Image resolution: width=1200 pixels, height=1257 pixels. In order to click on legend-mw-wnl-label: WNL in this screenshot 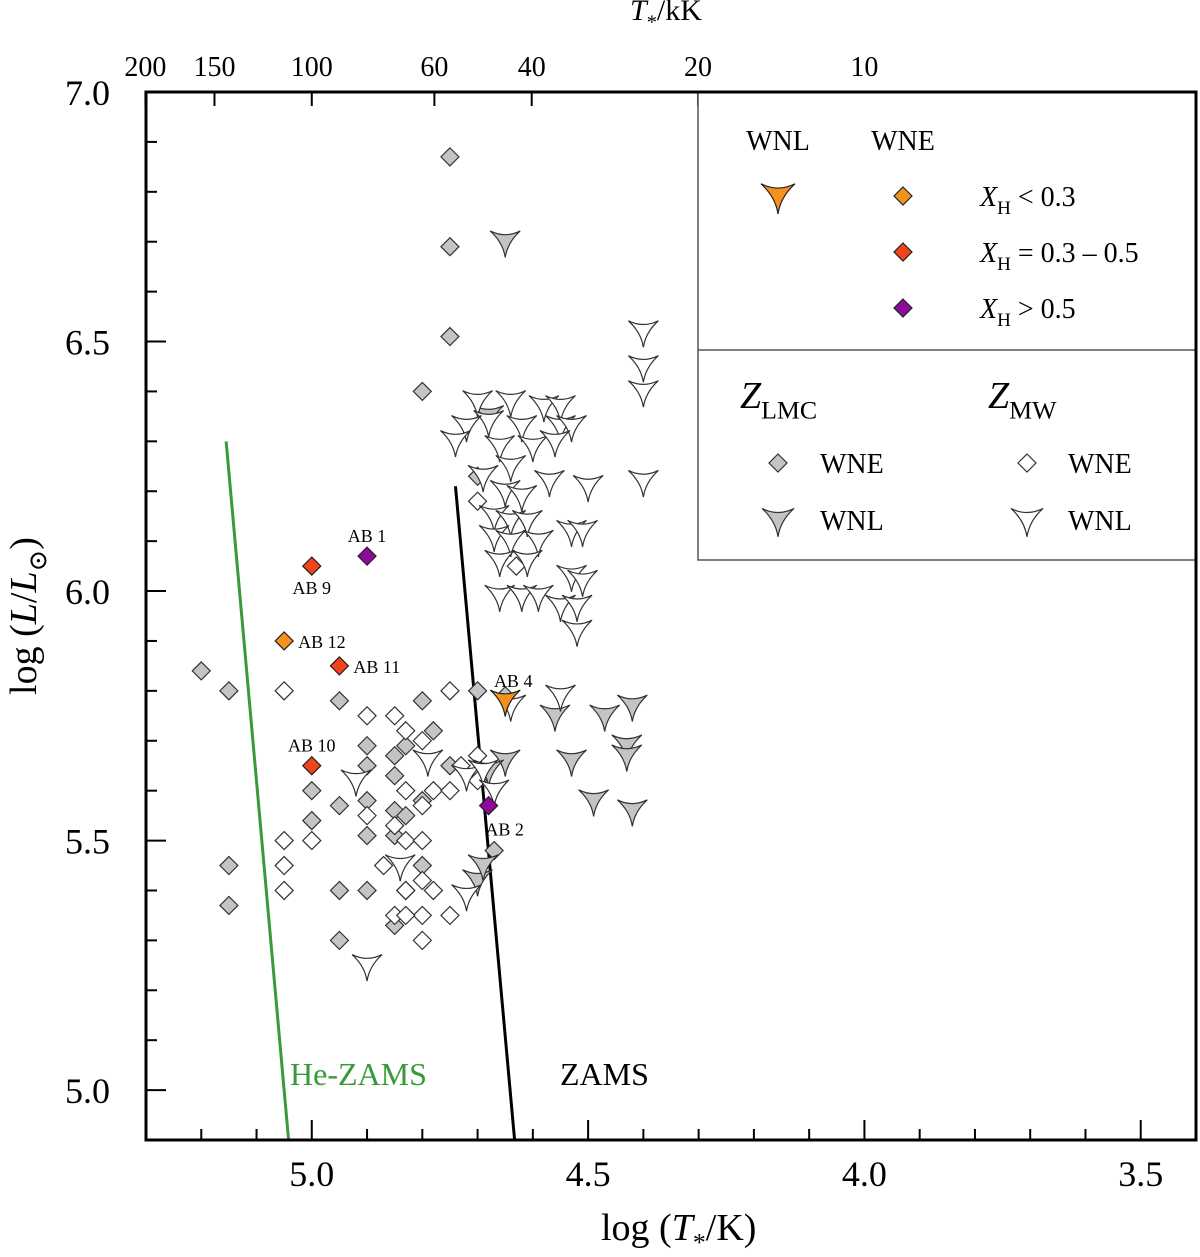, I will do `click(1100, 521)`.